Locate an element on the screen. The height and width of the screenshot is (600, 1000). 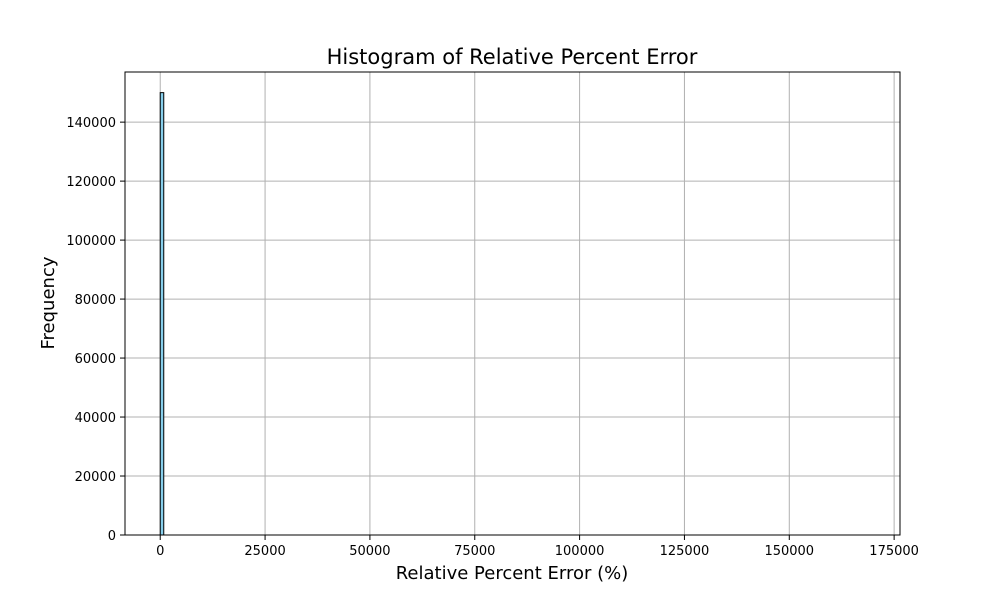
chart-title: Histogram of Relative Percent Error is located at coordinates (512, 57).